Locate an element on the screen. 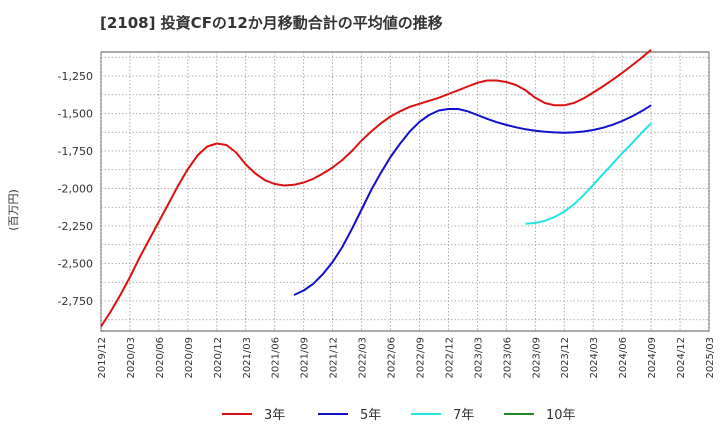 The height and width of the screenshot is (440, 720). x-tick-label: 2024/06 is located at coordinates (623, 358).